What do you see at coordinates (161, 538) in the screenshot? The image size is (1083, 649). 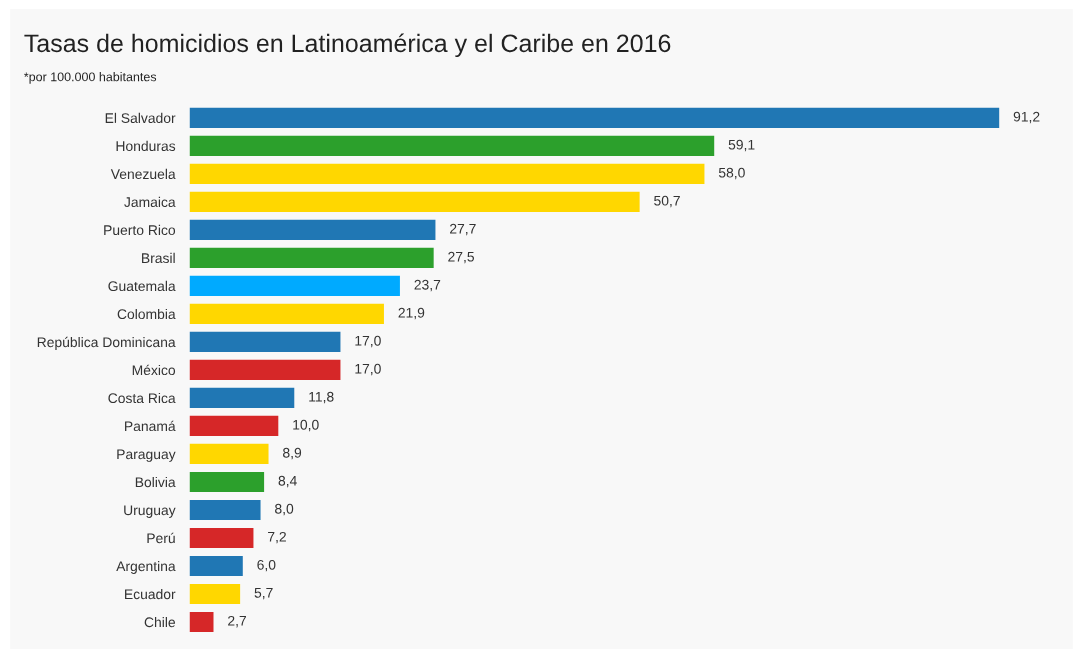 I see `y-tick-label: Perú` at bounding box center [161, 538].